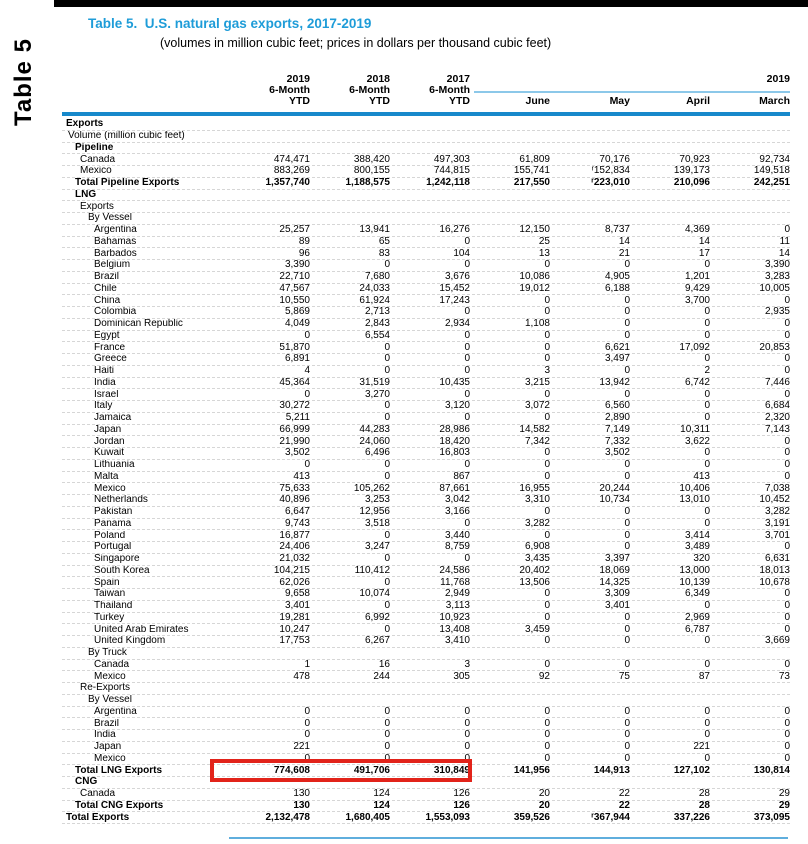 Image resolution: width=808 pixels, height=844 pixels. I want to click on cell-value: 3,622, so click(697, 441).